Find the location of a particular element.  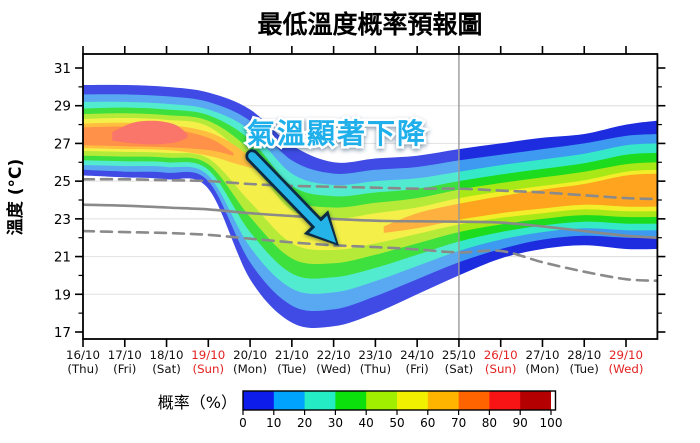

x-date-label: 20/10 is located at coordinates (250, 355).